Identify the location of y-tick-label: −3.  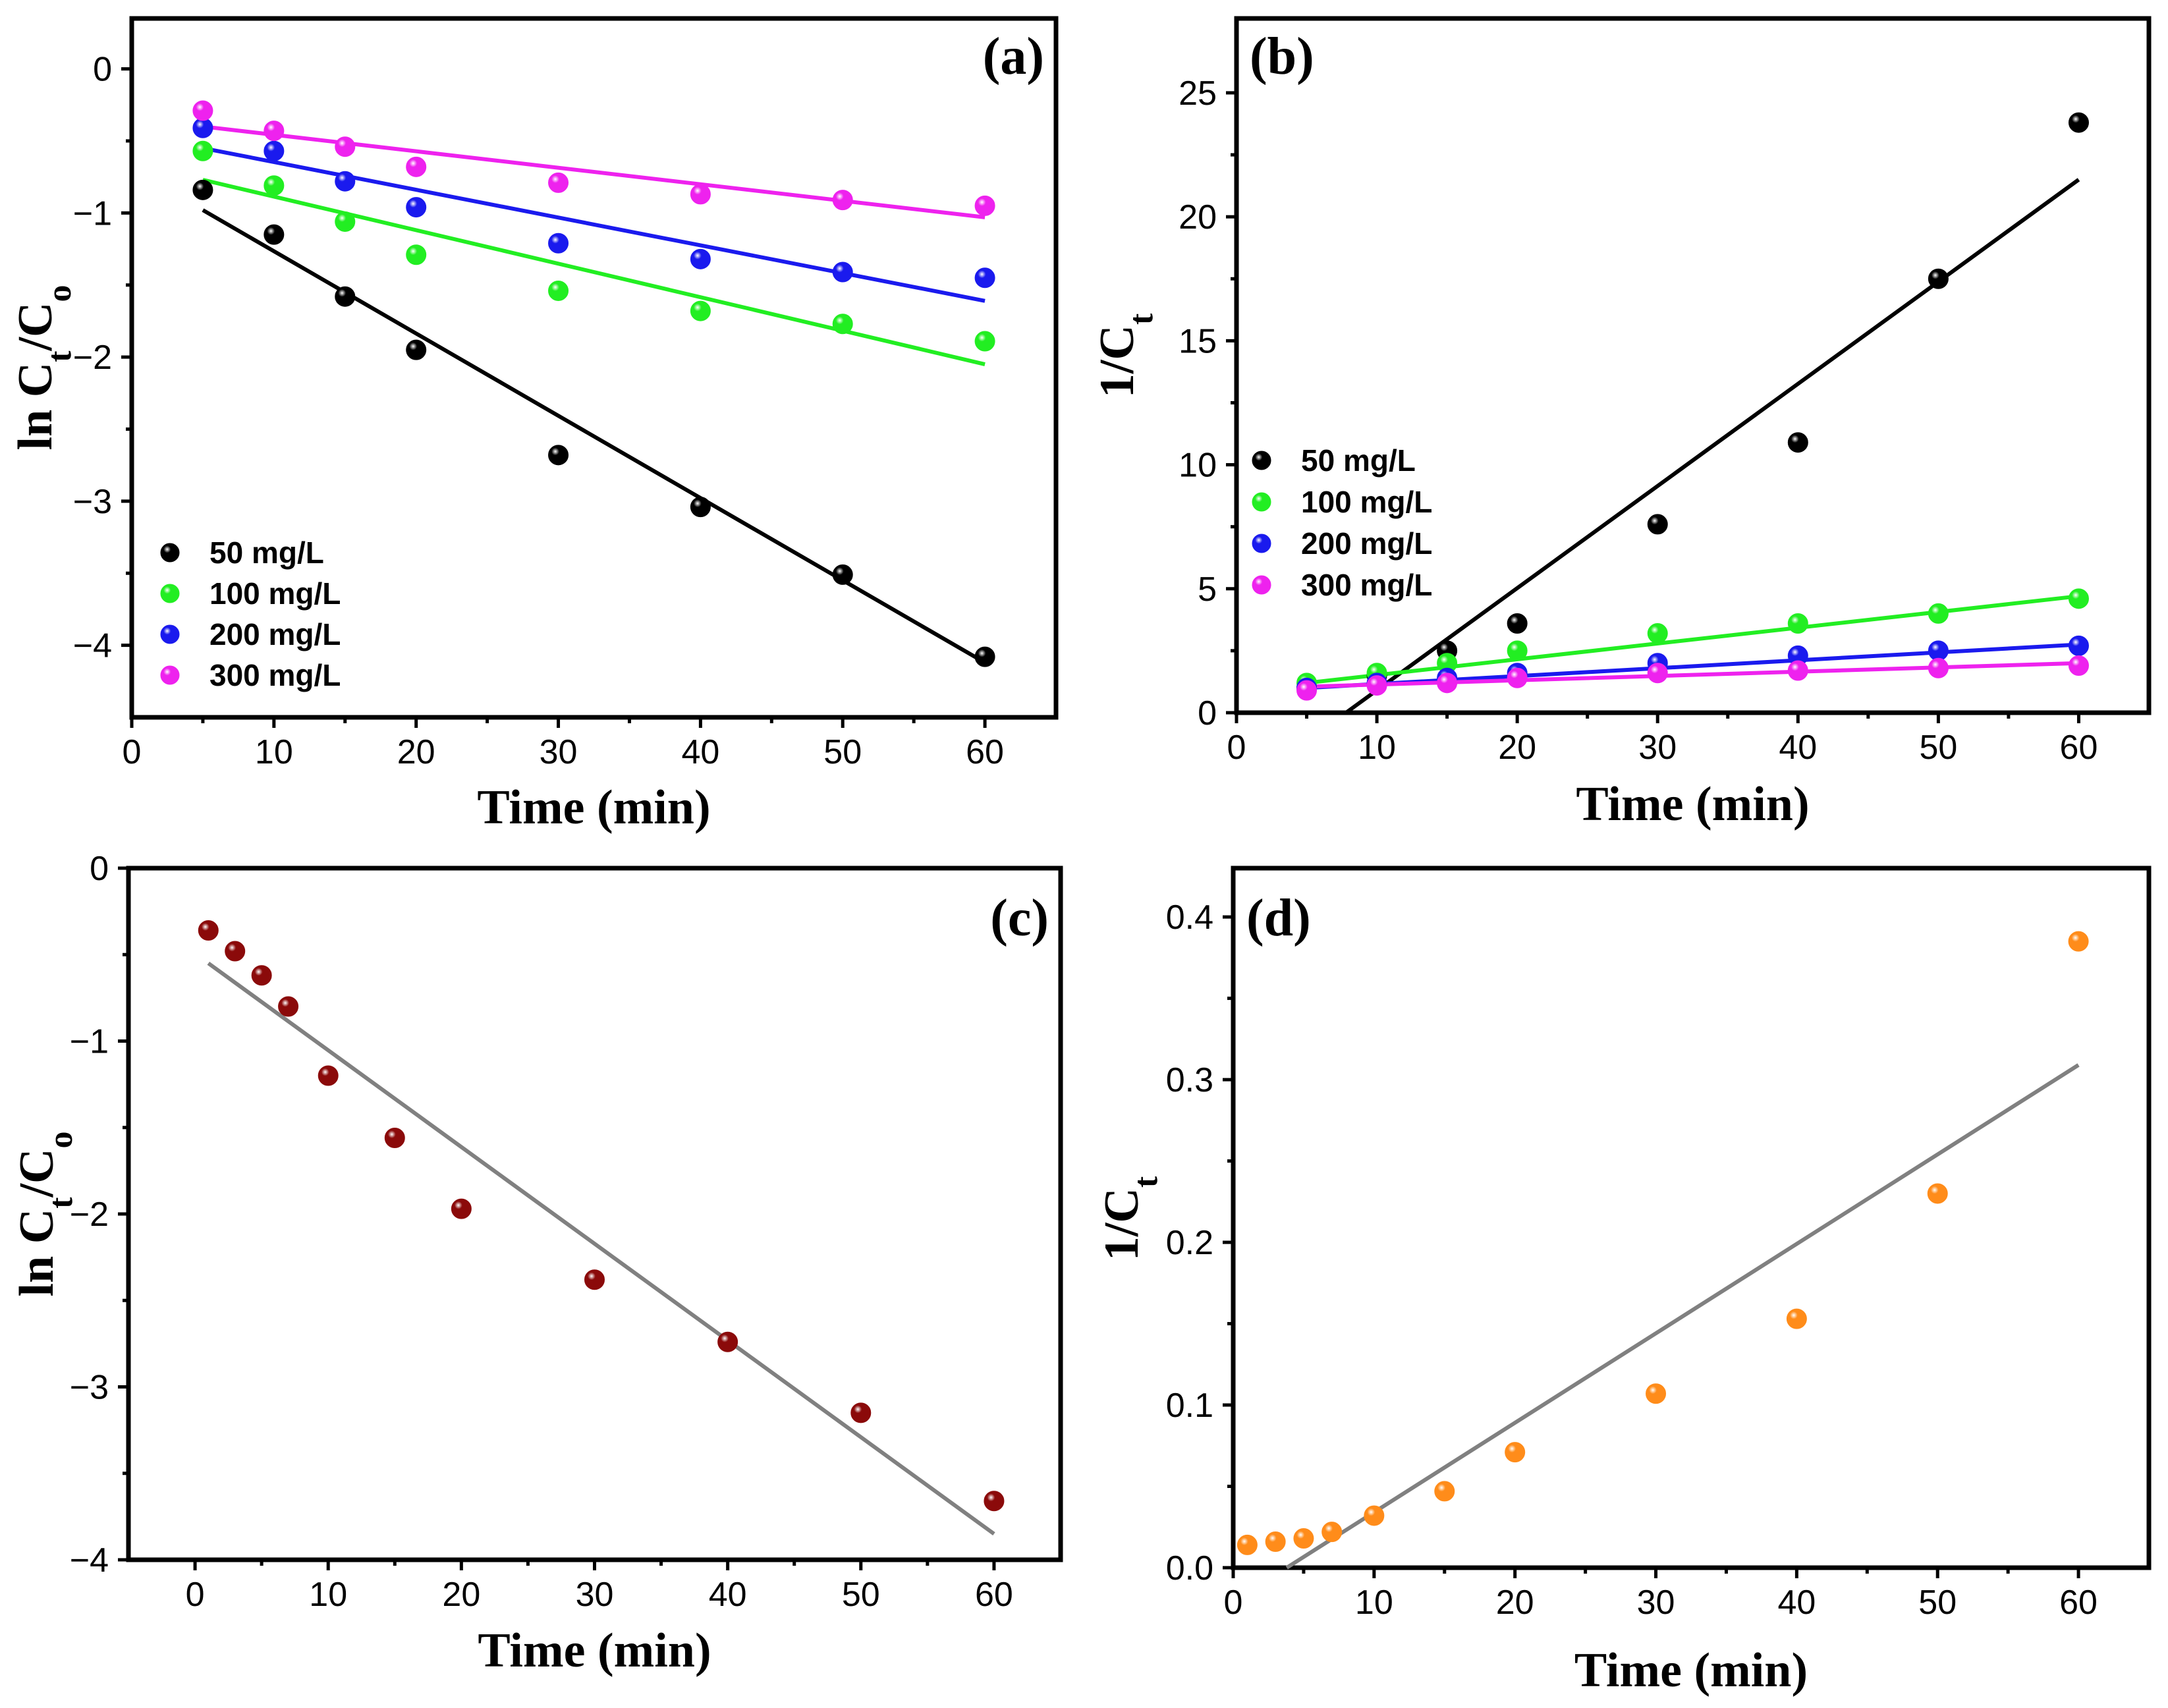
(89, 1388).